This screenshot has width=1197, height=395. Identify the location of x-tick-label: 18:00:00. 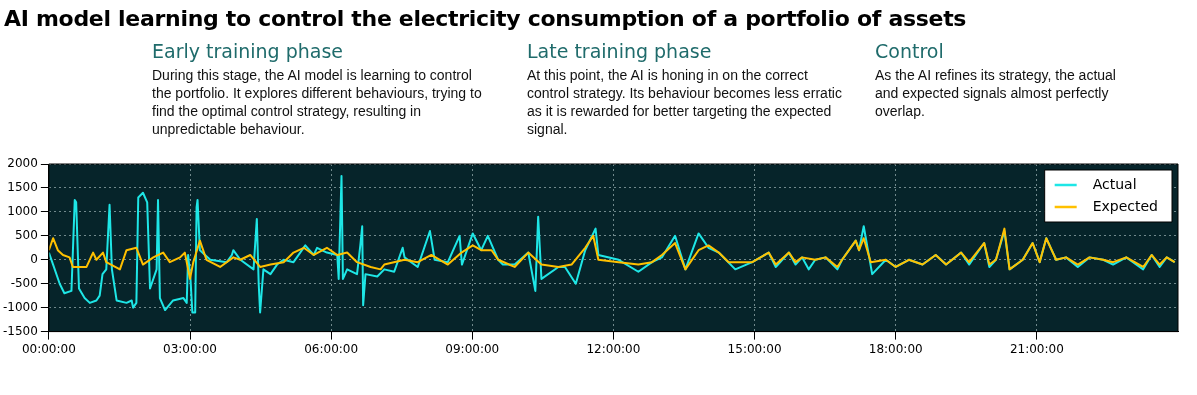
(895, 348).